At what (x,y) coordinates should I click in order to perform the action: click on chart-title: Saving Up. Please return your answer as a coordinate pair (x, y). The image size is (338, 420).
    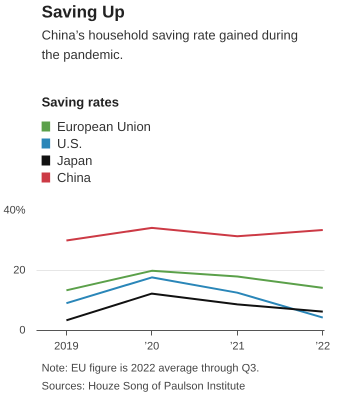
    Looking at the image, I should click on (83, 12).